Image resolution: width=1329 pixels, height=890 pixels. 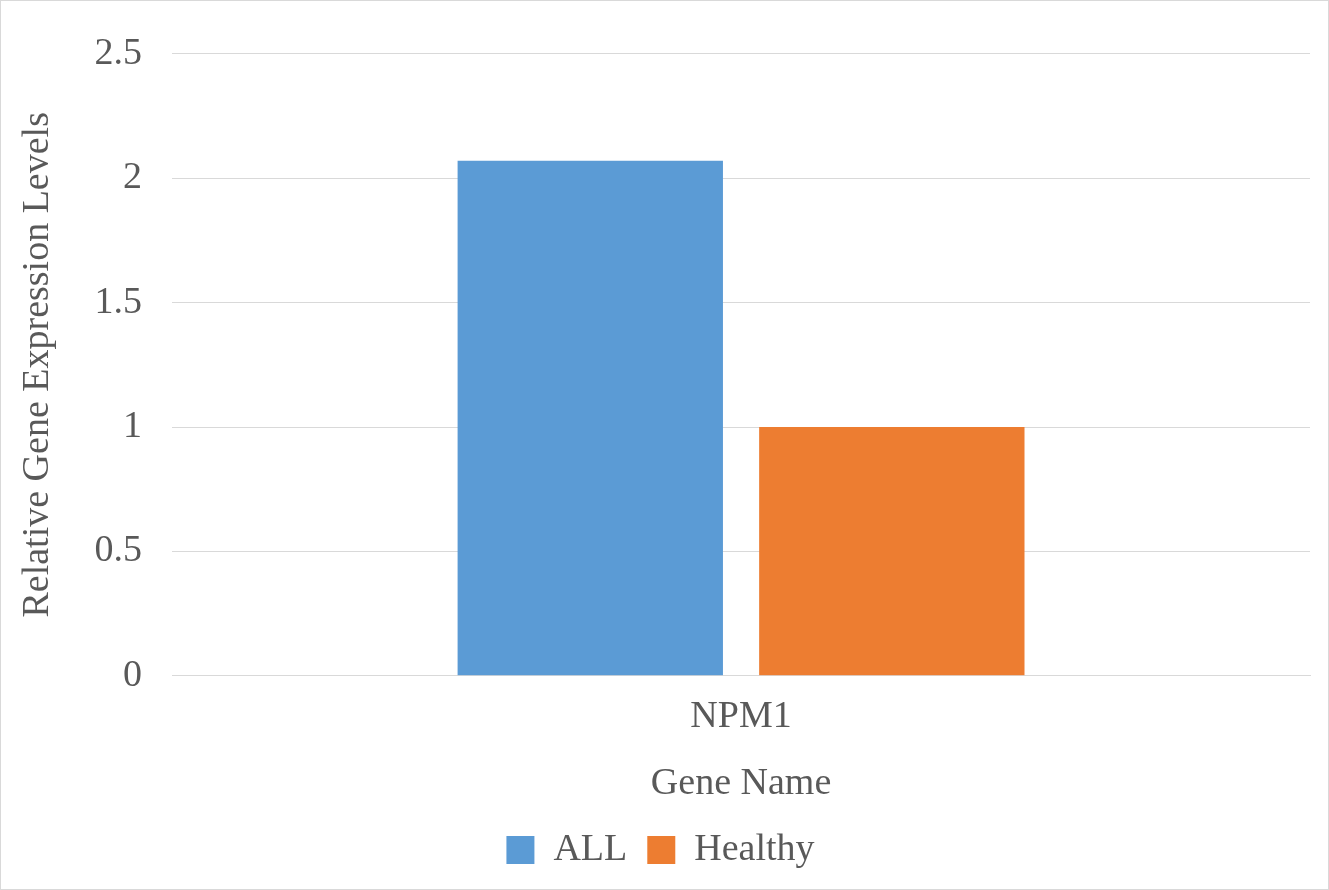 I want to click on y-tick-label: 1.5, so click(x=118, y=299).